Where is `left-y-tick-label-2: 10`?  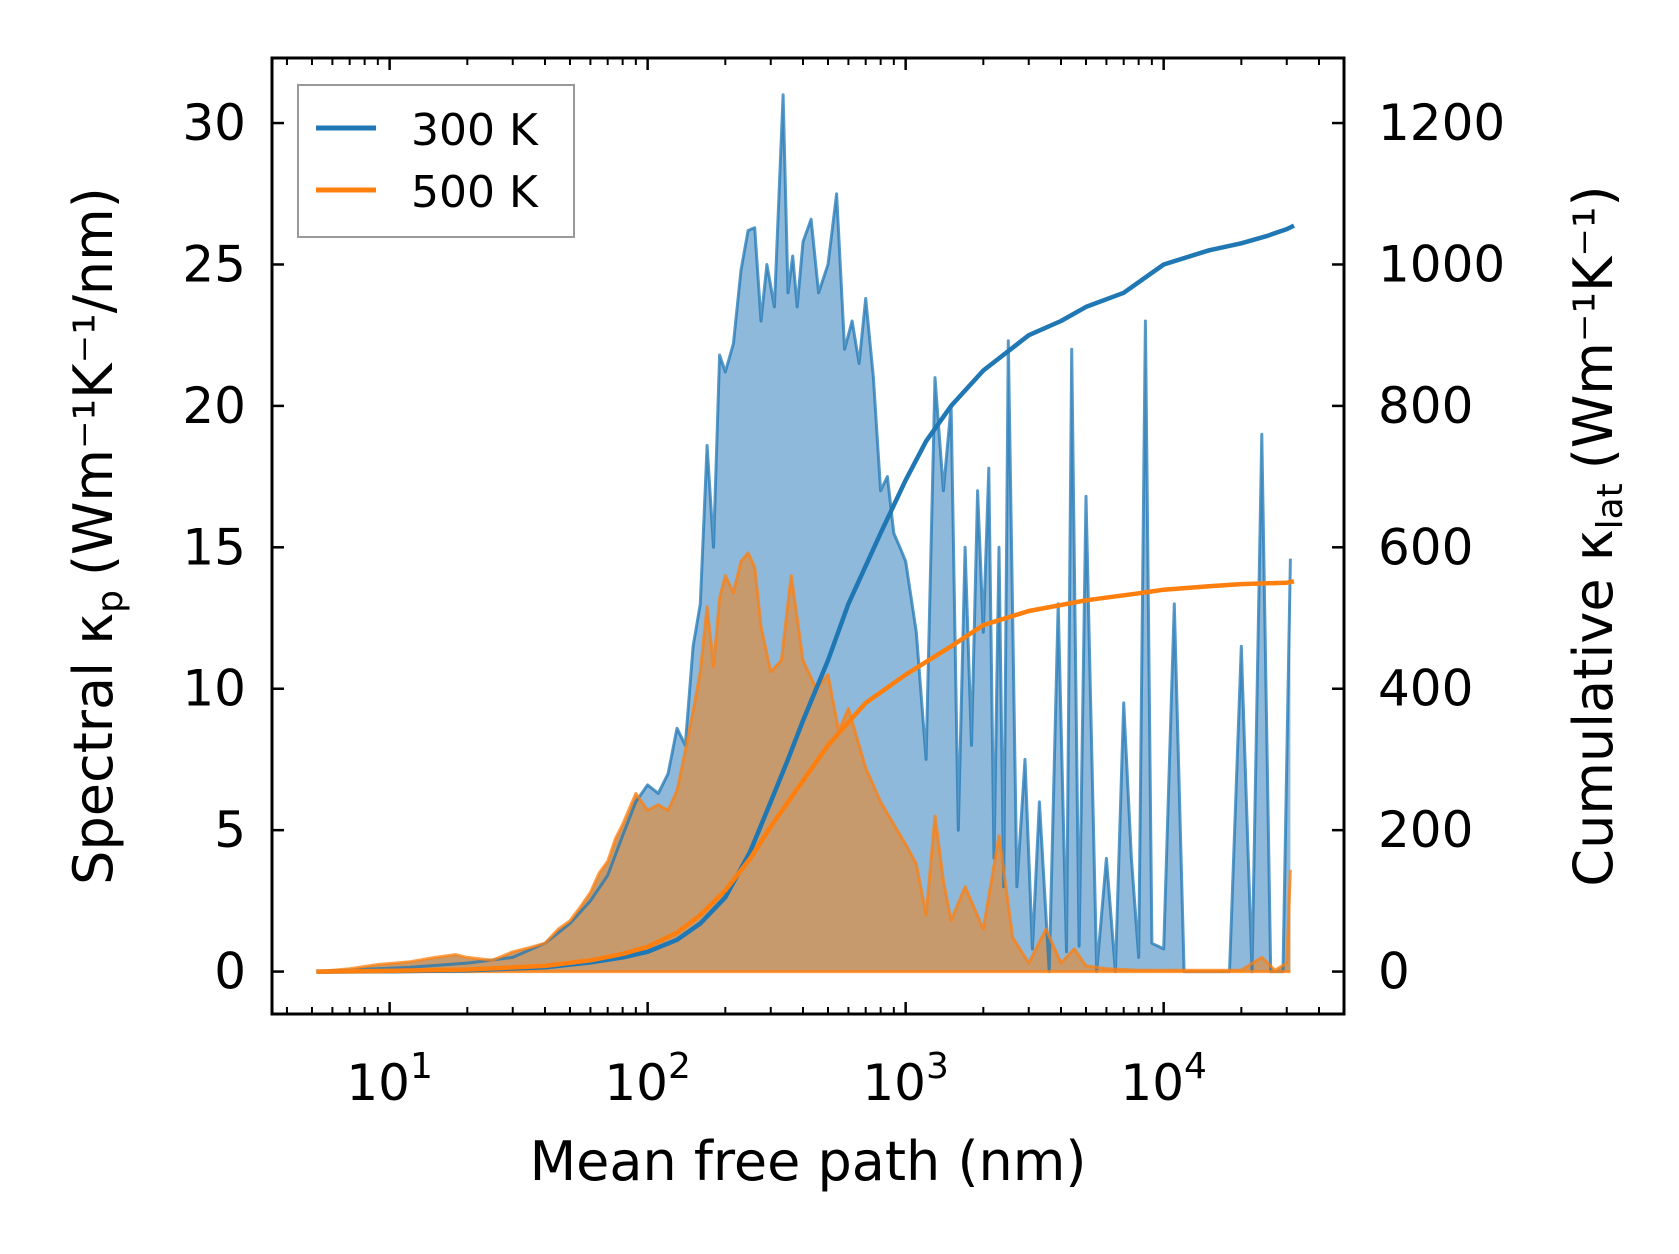
left-y-tick-label-2: 10 is located at coordinates (214, 689).